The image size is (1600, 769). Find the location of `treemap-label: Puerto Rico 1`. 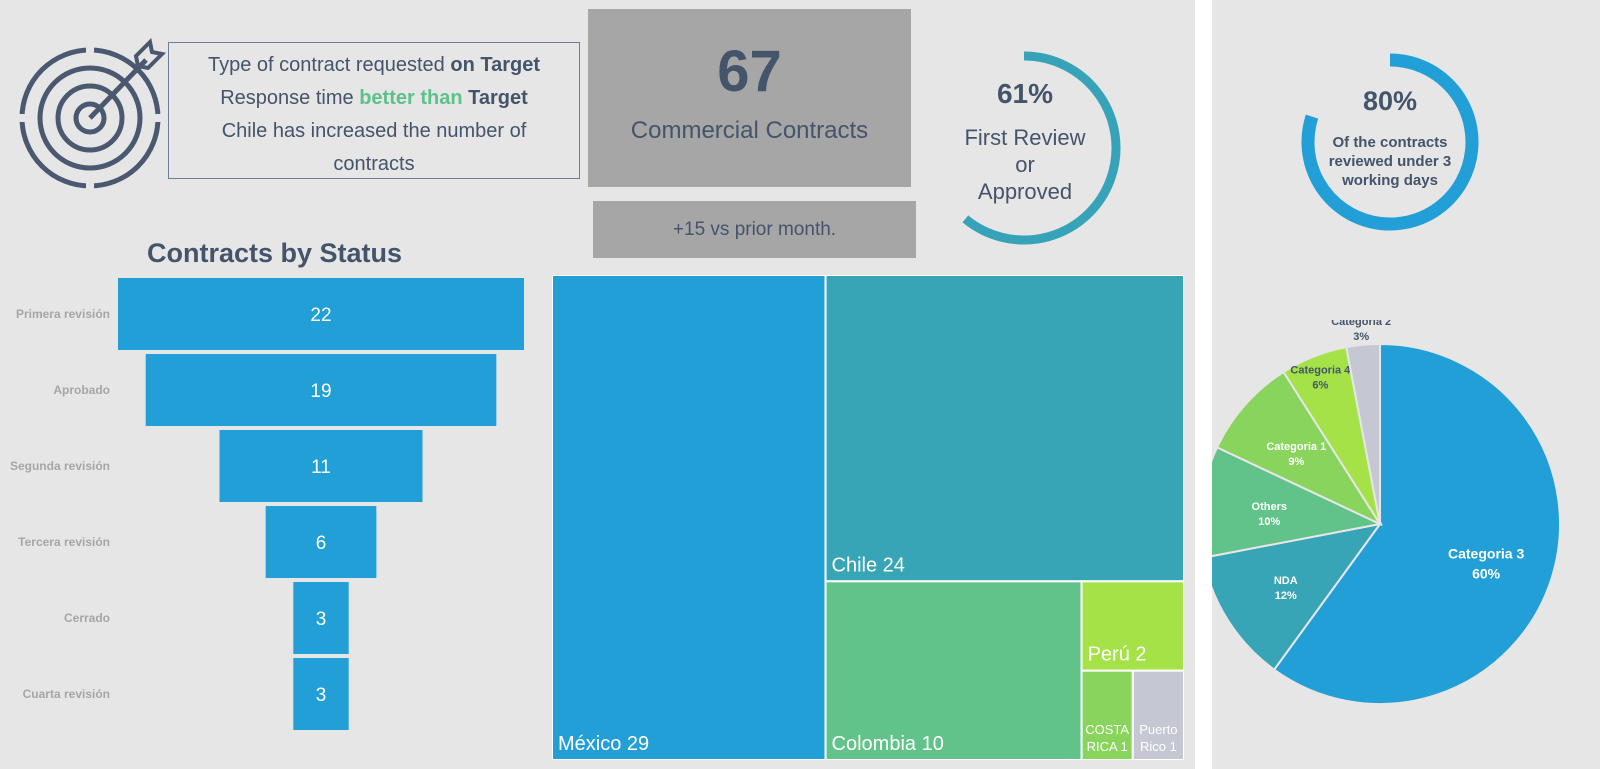

treemap-label: Puerto Rico 1 is located at coordinates (1158, 738).